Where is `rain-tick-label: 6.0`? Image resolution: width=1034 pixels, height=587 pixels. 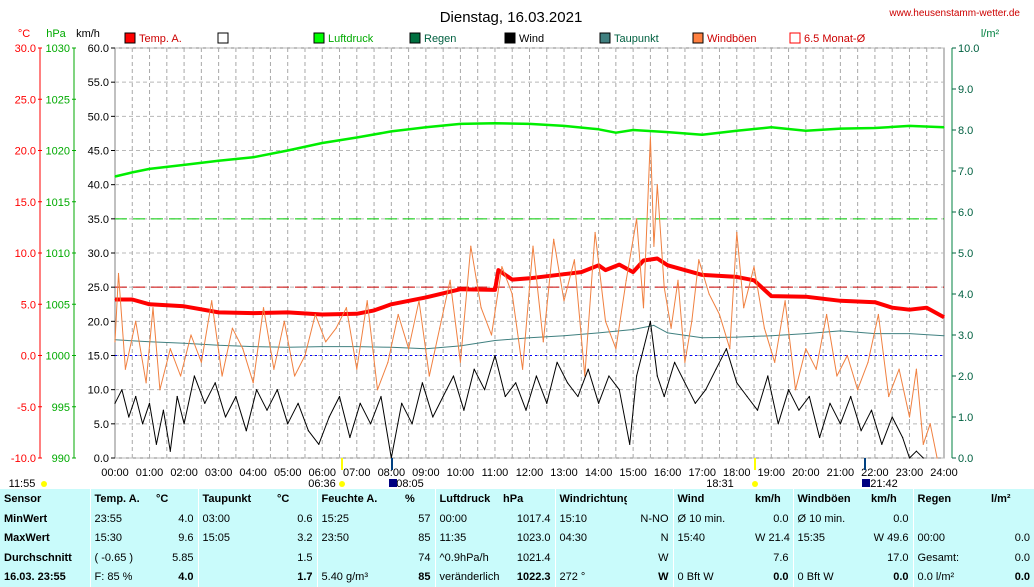
rain-tick-label: 6.0 is located at coordinates (965, 213).